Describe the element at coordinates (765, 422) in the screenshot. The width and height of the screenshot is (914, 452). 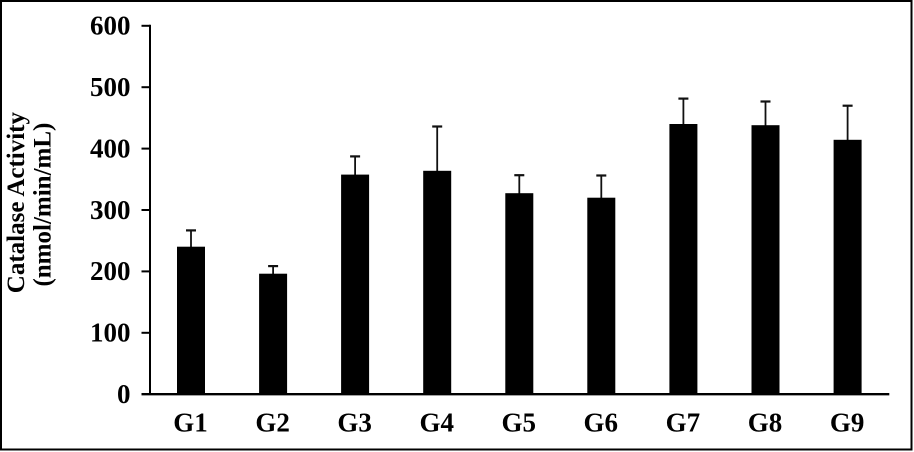
I see `svg-text: G8` at that location.